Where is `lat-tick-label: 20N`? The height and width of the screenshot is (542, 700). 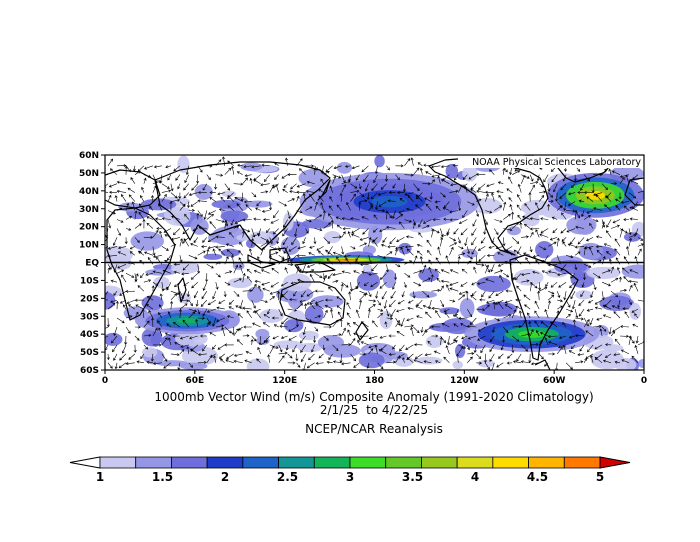
lat-tick-label: 20N is located at coordinates (89, 228).